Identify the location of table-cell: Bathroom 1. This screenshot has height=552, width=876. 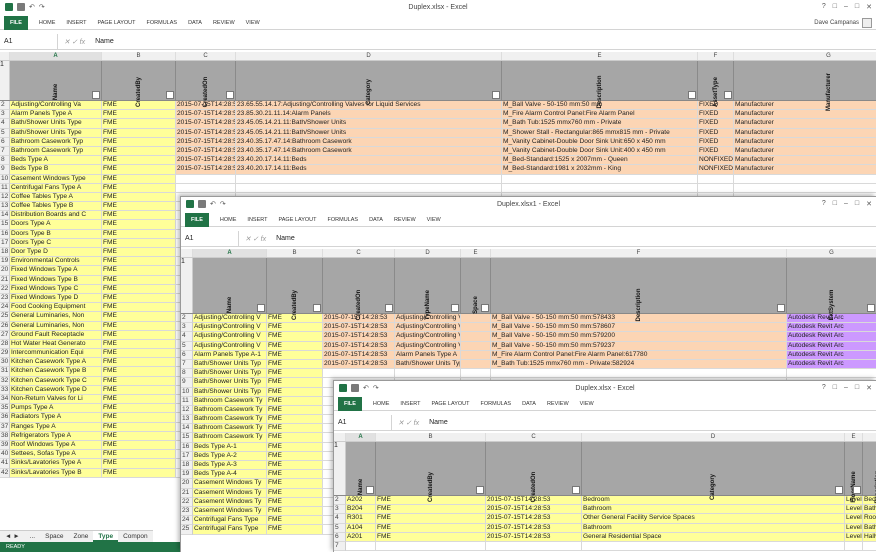
(869, 528).